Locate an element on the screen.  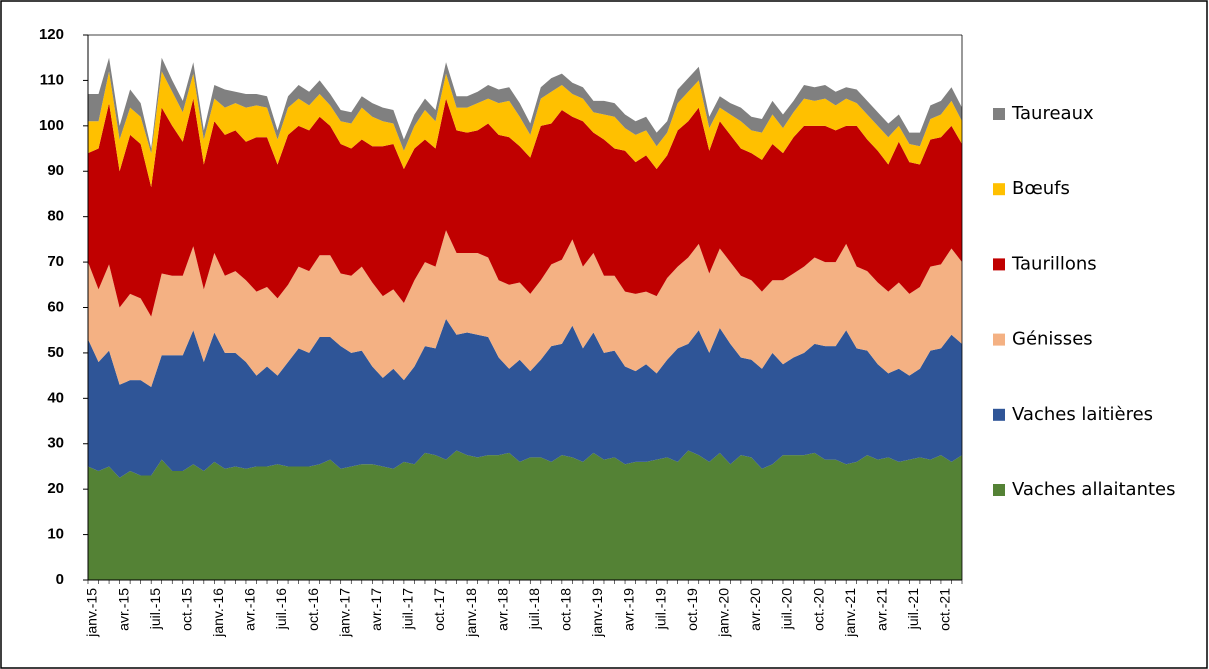
y-tick-label: 20 is located at coordinates (55, 488).